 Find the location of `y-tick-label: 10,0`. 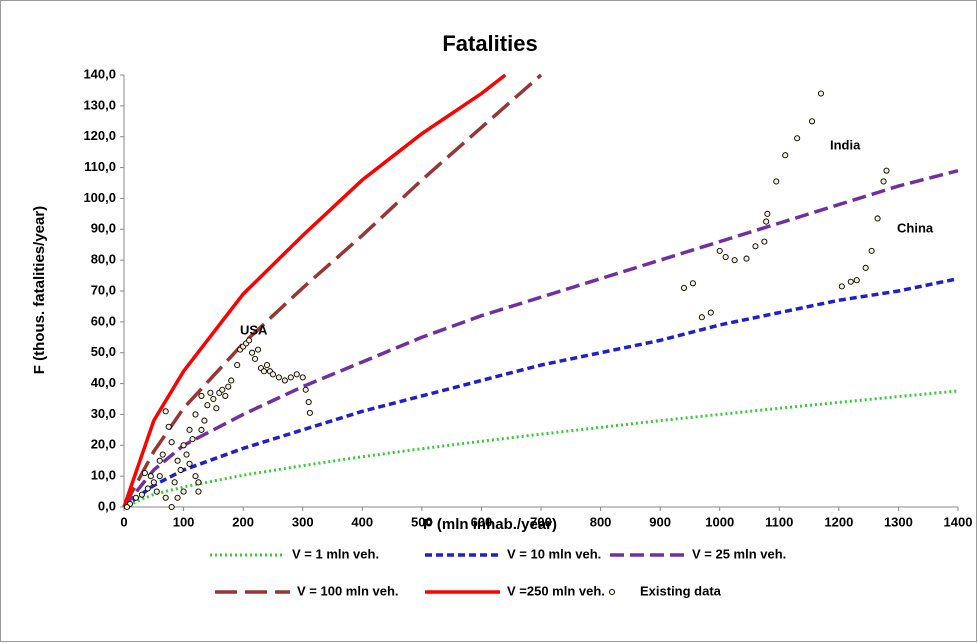

y-tick-label: 10,0 is located at coordinates (103, 475).